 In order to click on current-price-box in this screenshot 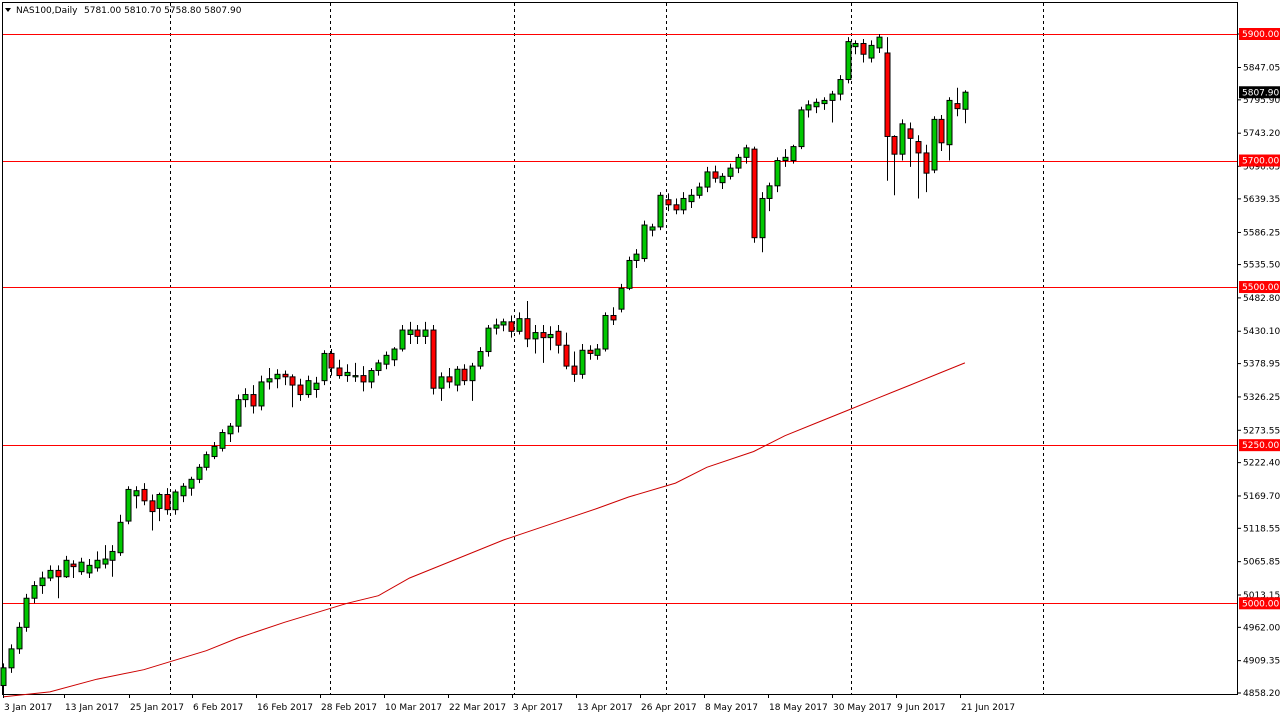, I will do `click(1259, 92)`.